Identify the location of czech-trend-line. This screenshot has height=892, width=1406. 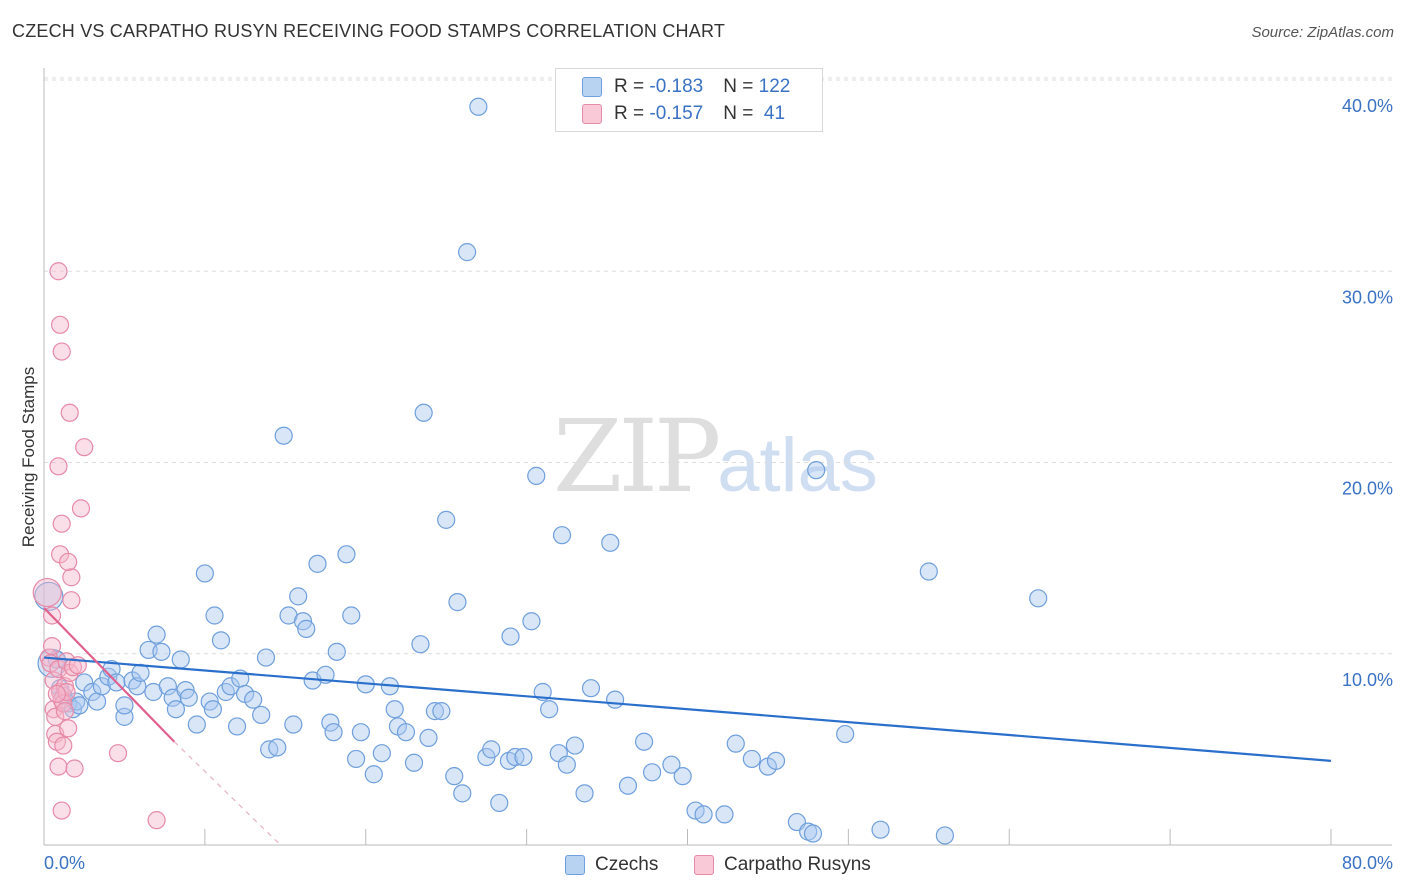
(687, 709).